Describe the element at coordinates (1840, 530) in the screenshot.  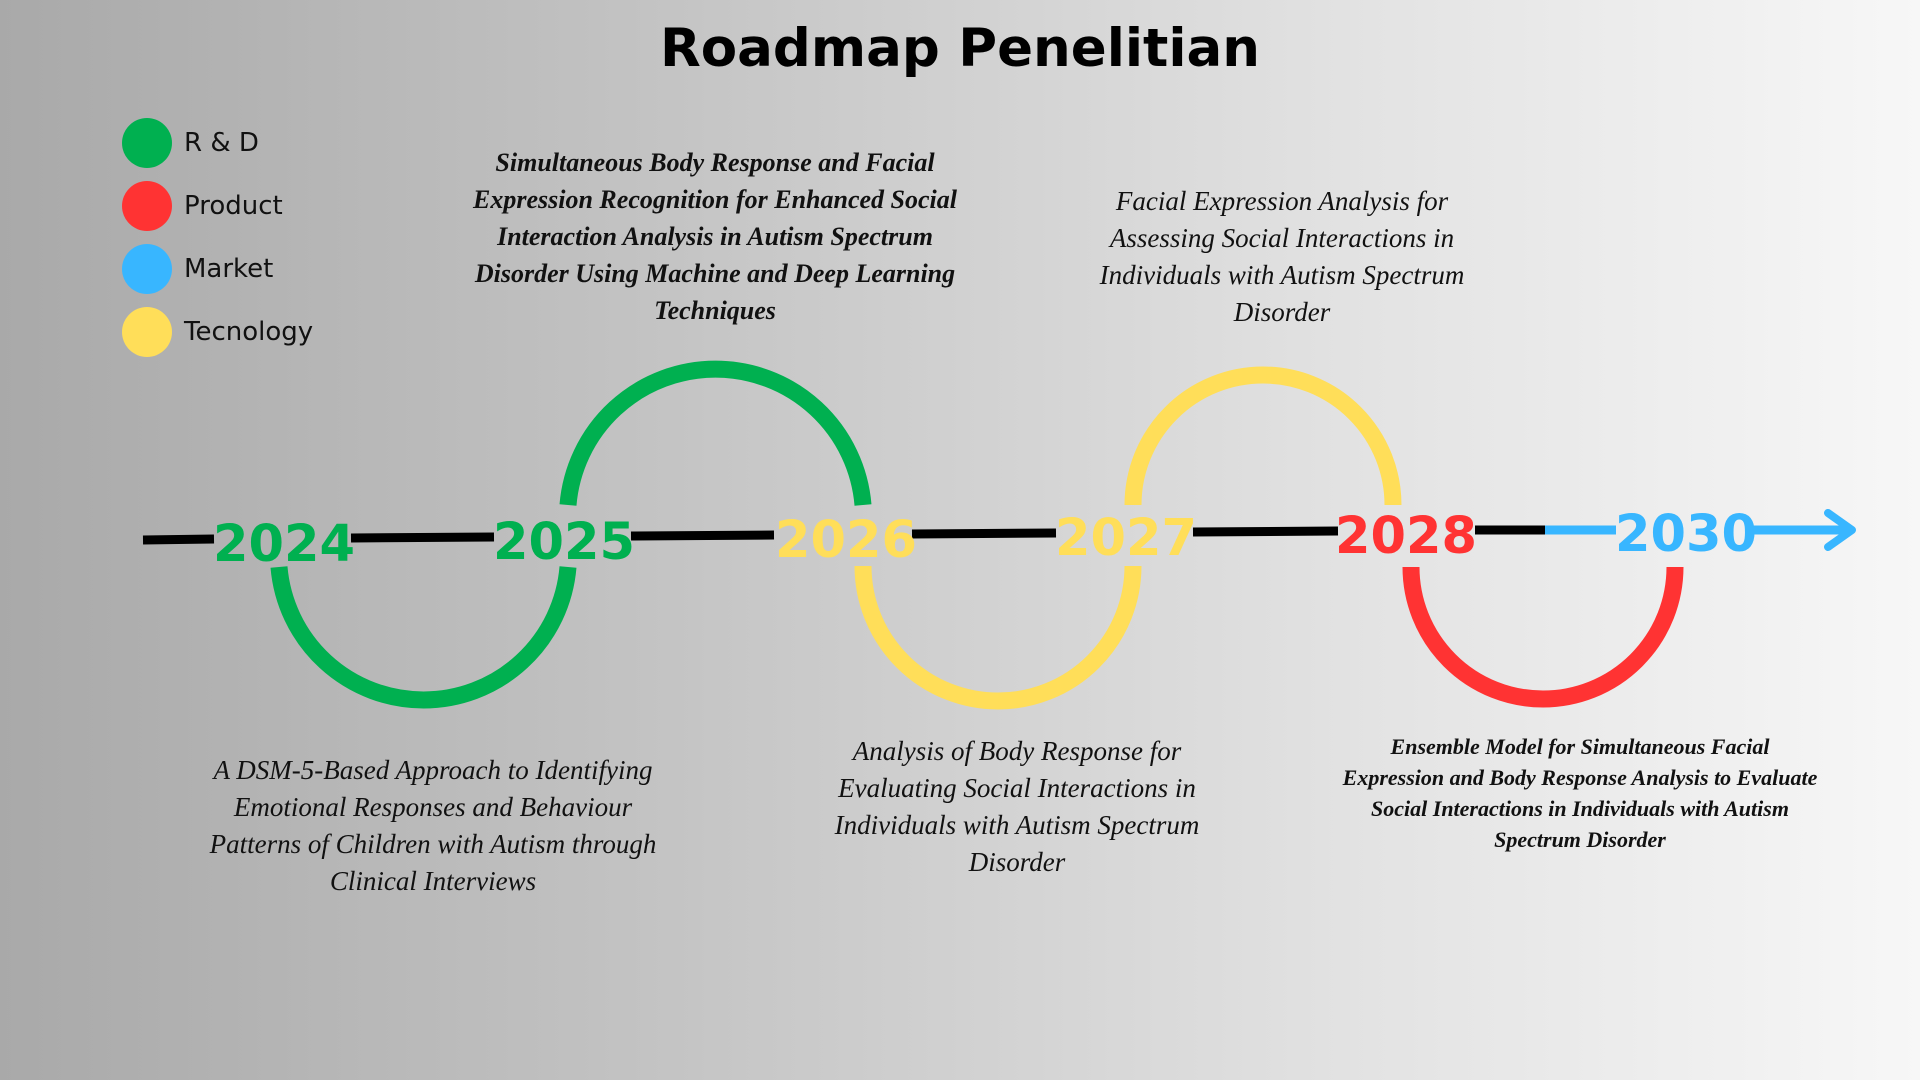
I see `arrow-head-icon` at that location.